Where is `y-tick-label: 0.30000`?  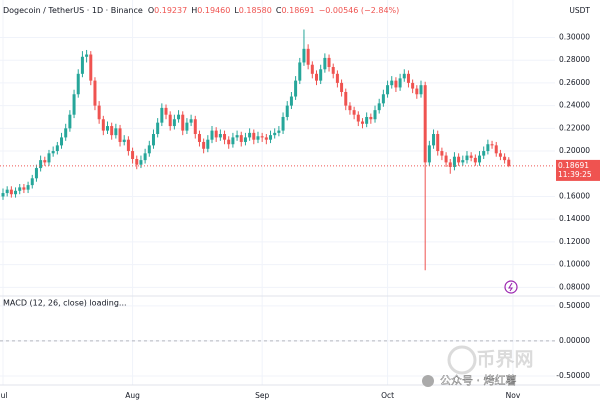 y-tick-label: 0.30000 is located at coordinates (574, 36).